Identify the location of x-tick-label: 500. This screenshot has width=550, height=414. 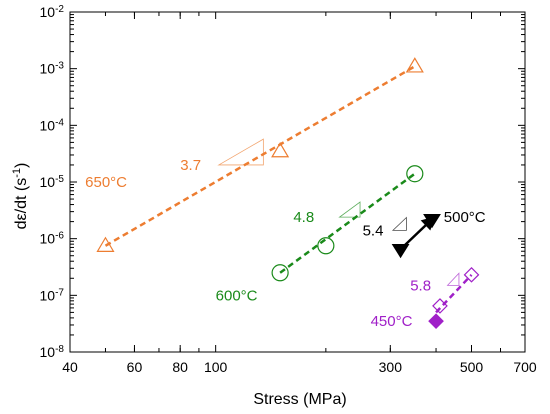
(472, 367).